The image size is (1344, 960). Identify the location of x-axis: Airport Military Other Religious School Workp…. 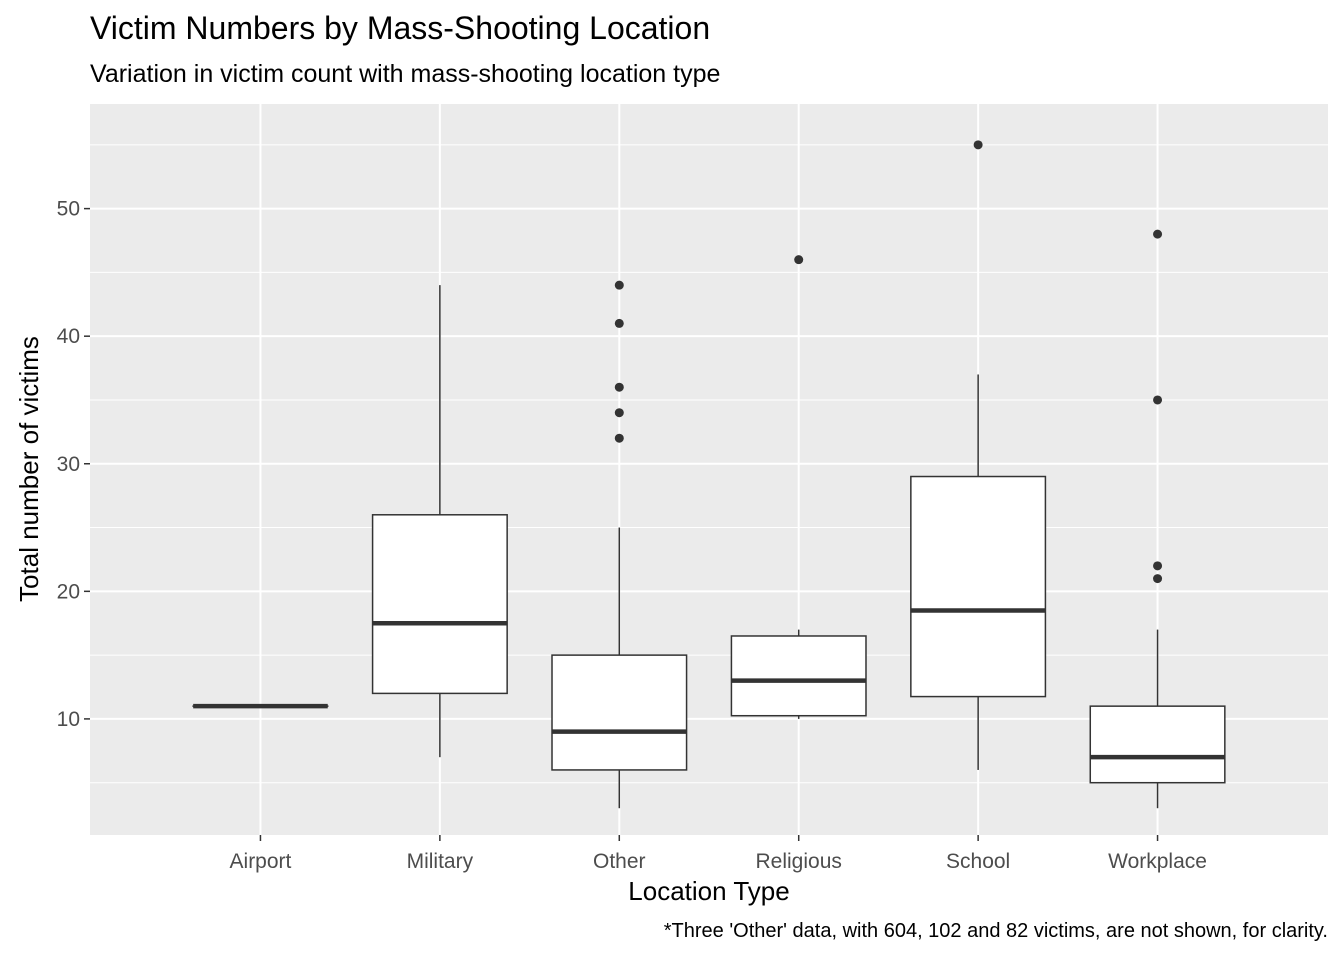
(718, 854).